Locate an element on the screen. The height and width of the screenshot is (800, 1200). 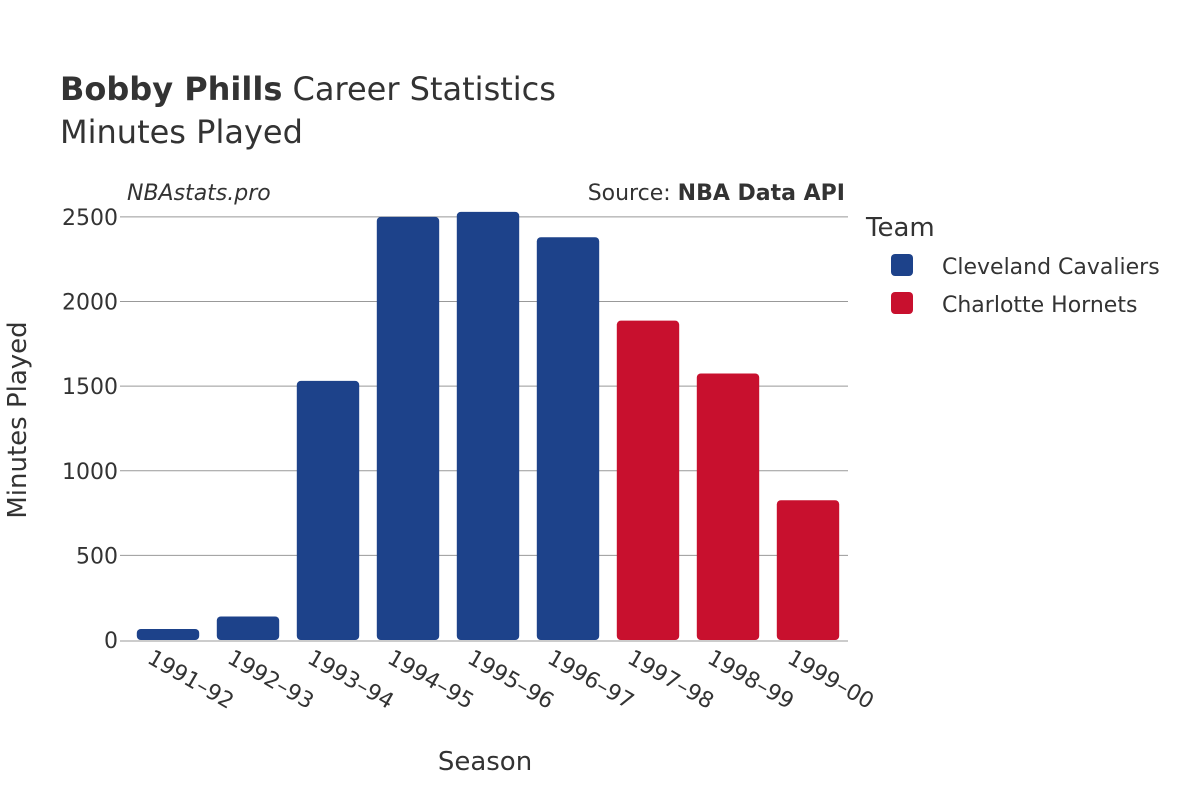
bar-1994–95 is located at coordinates (408, 428).